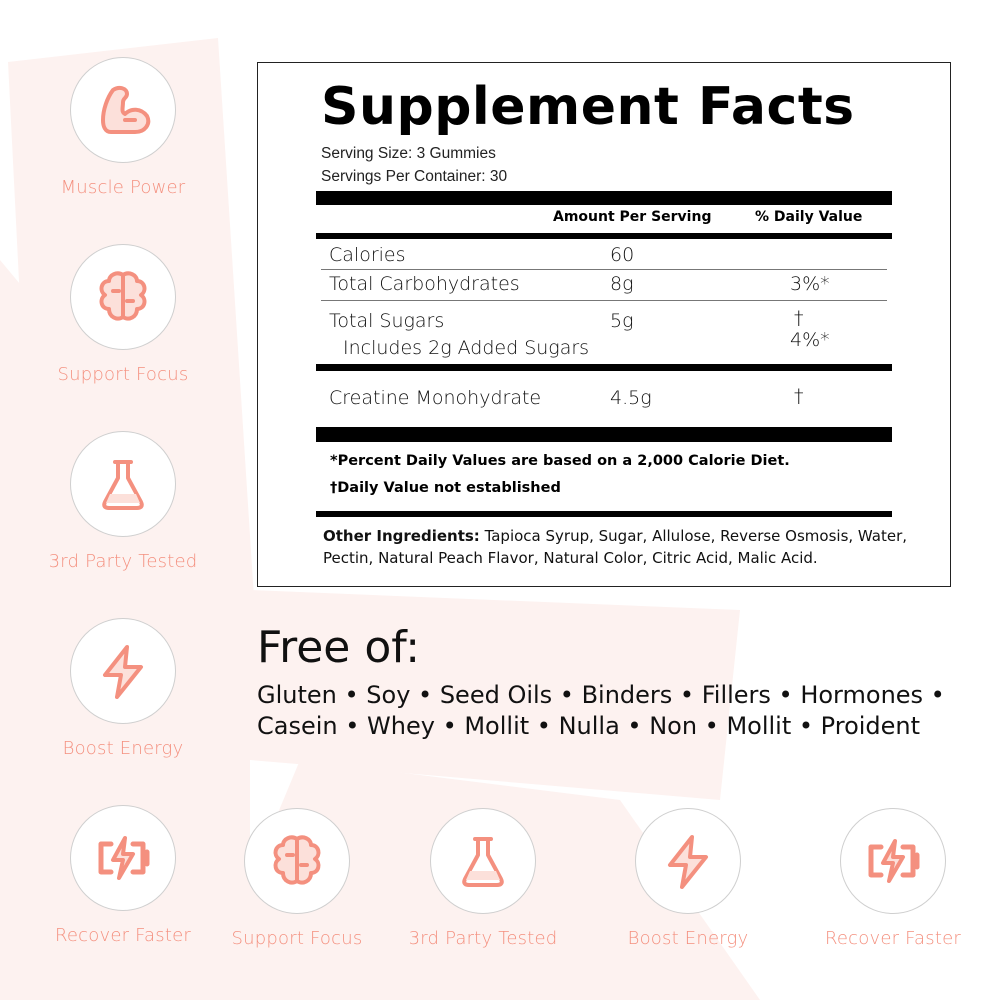 The width and height of the screenshot is (1000, 1000). What do you see at coordinates (414, 176) in the screenshot?
I see `servings-per-container: Servings Per Container: 30` at bounding box center [414, 176].